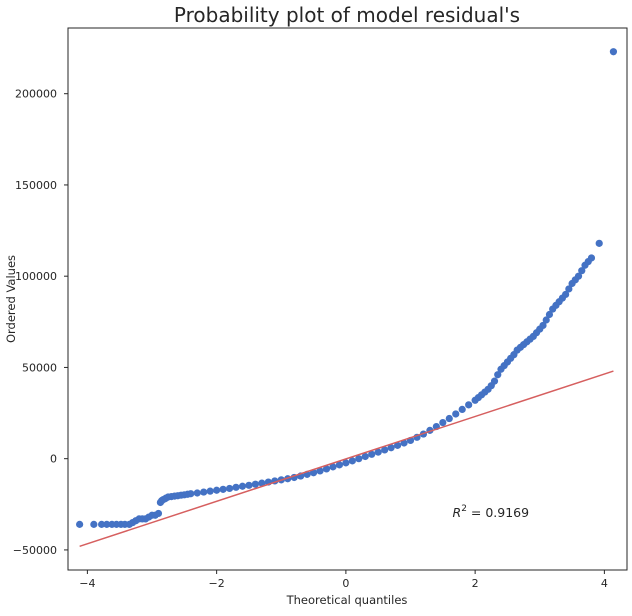  Describe the element at coordinates (36, 94) in the screenshot. I see `y-tick-label: 200000` at that location.